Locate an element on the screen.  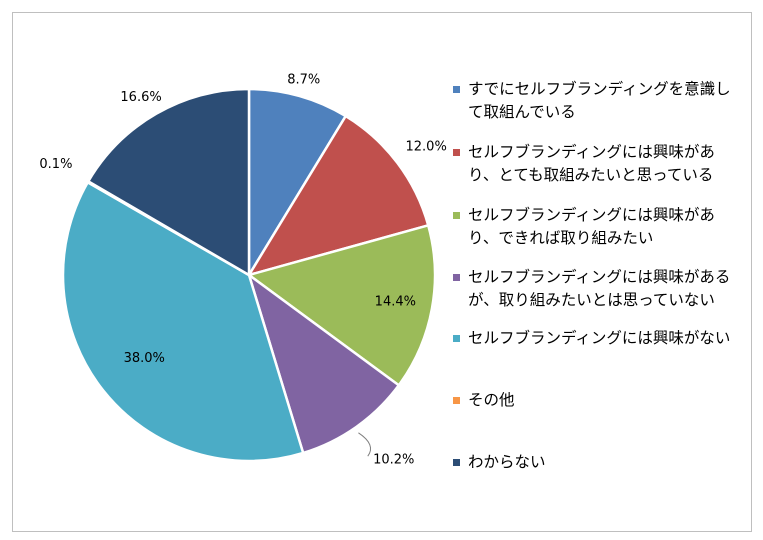
legend-label: セルフブランディングには興味があ り、できれば取り組みたい is located at coordinates (591, 226).